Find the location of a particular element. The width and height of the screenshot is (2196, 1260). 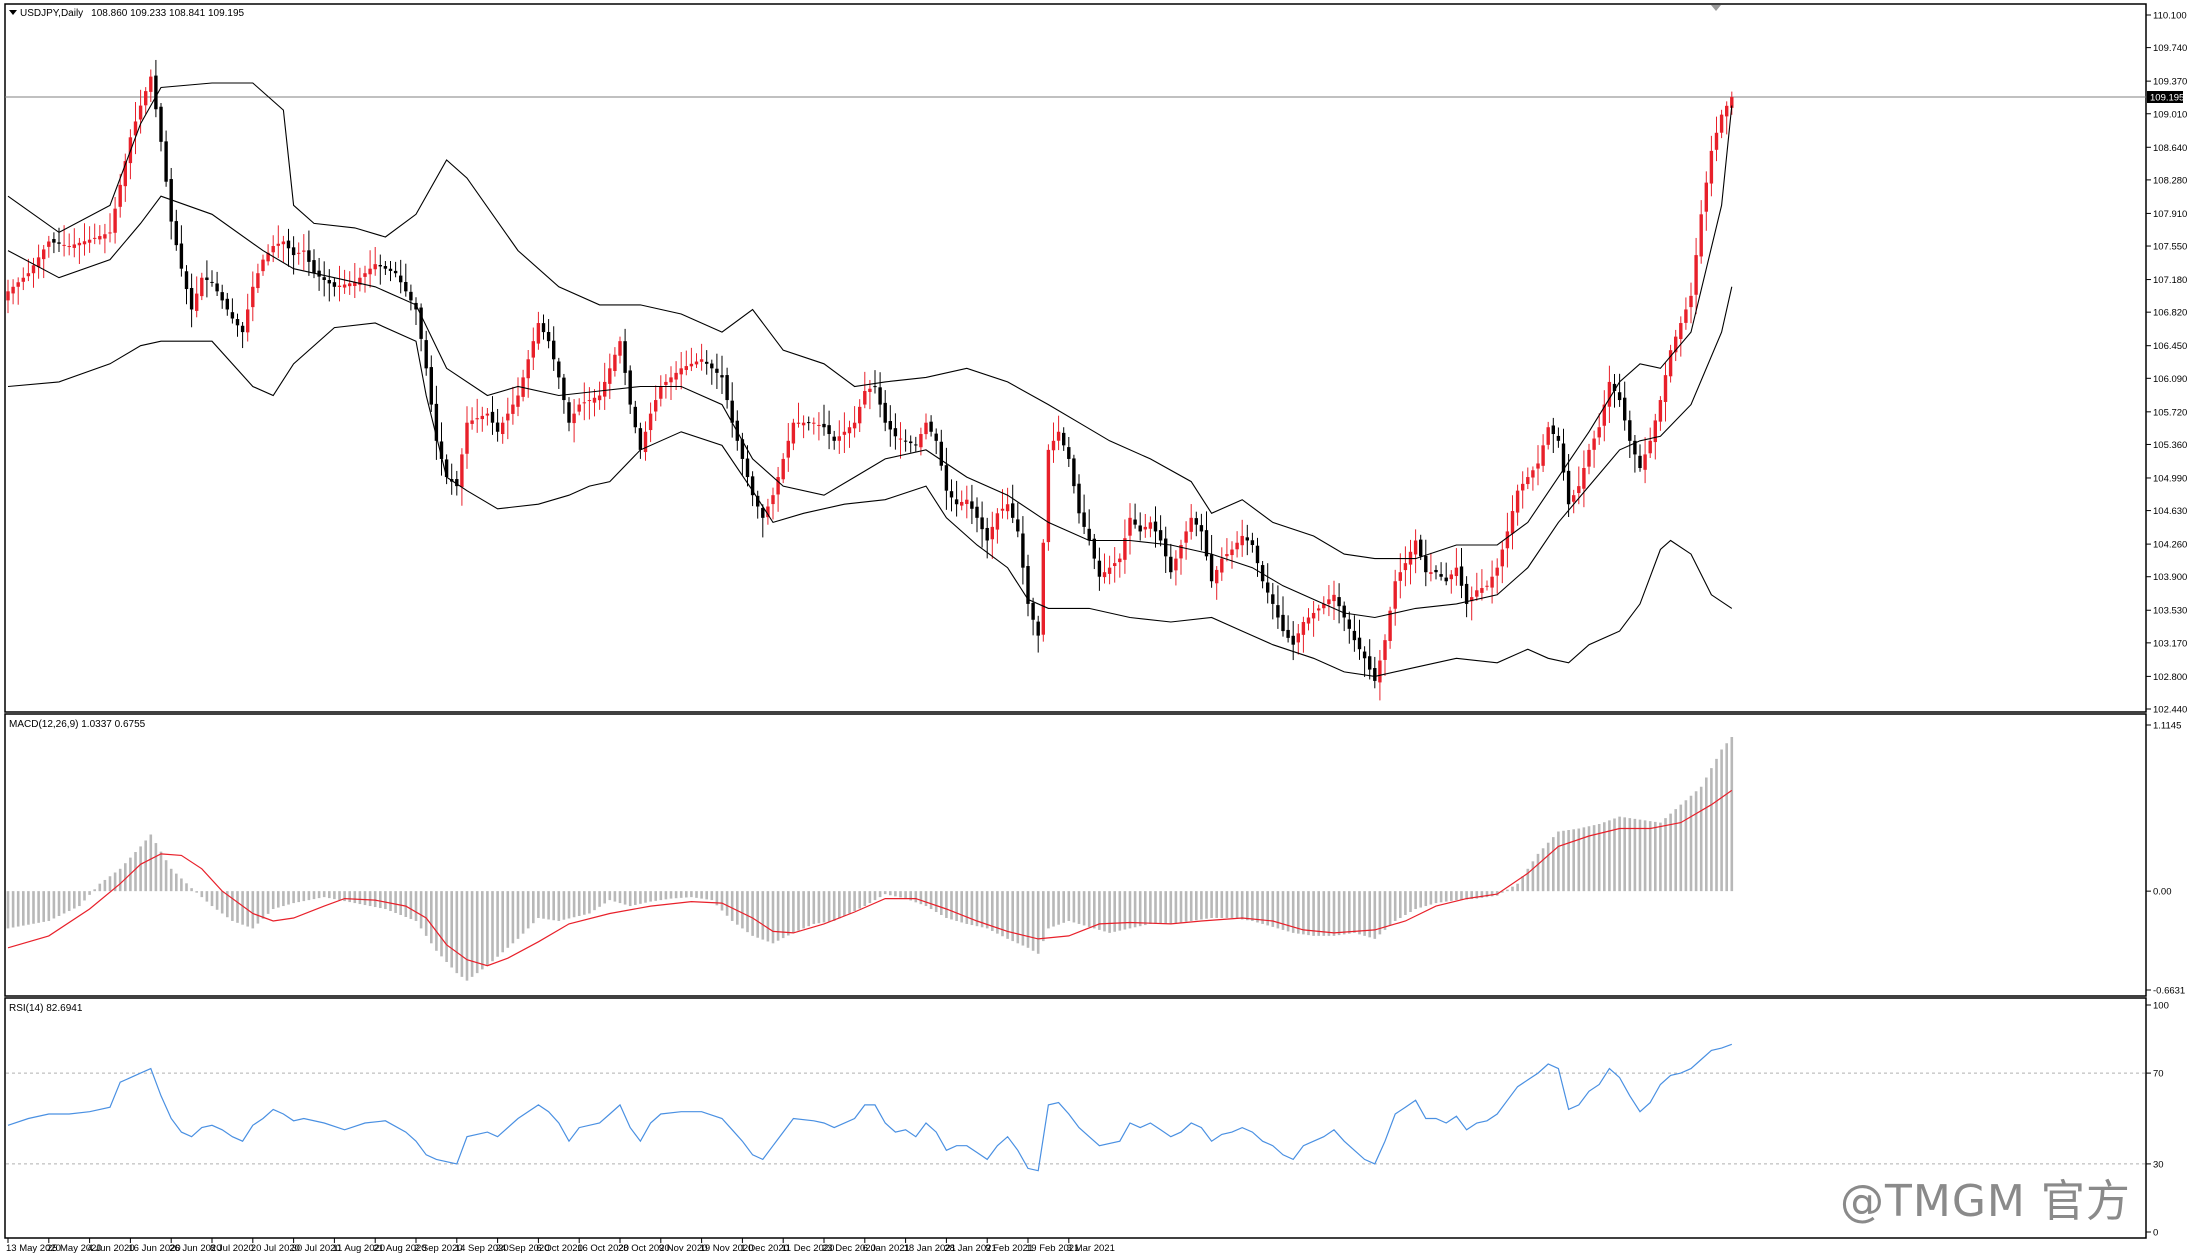

rsi-path is located at coordinates (870, 1107).